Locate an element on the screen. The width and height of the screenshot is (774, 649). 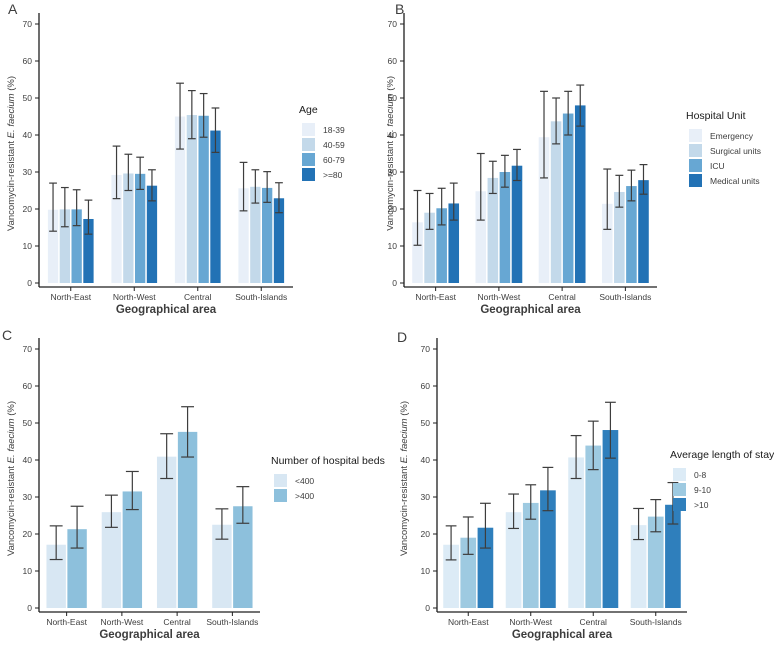
legend-item: 60-79 is located at coordinates (323, 159).